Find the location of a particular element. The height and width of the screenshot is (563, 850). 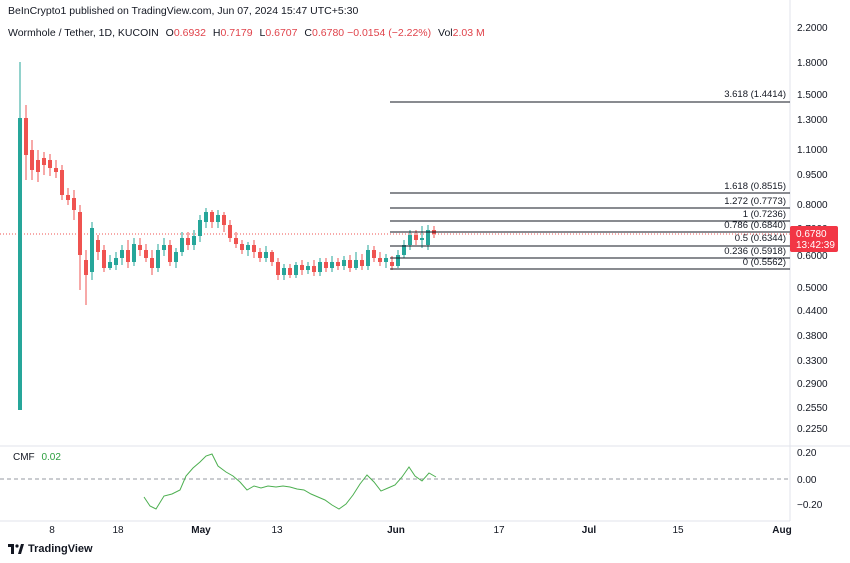

fib-label-0786: 0.786 (0.6840) is located at coordinates (755, 225).